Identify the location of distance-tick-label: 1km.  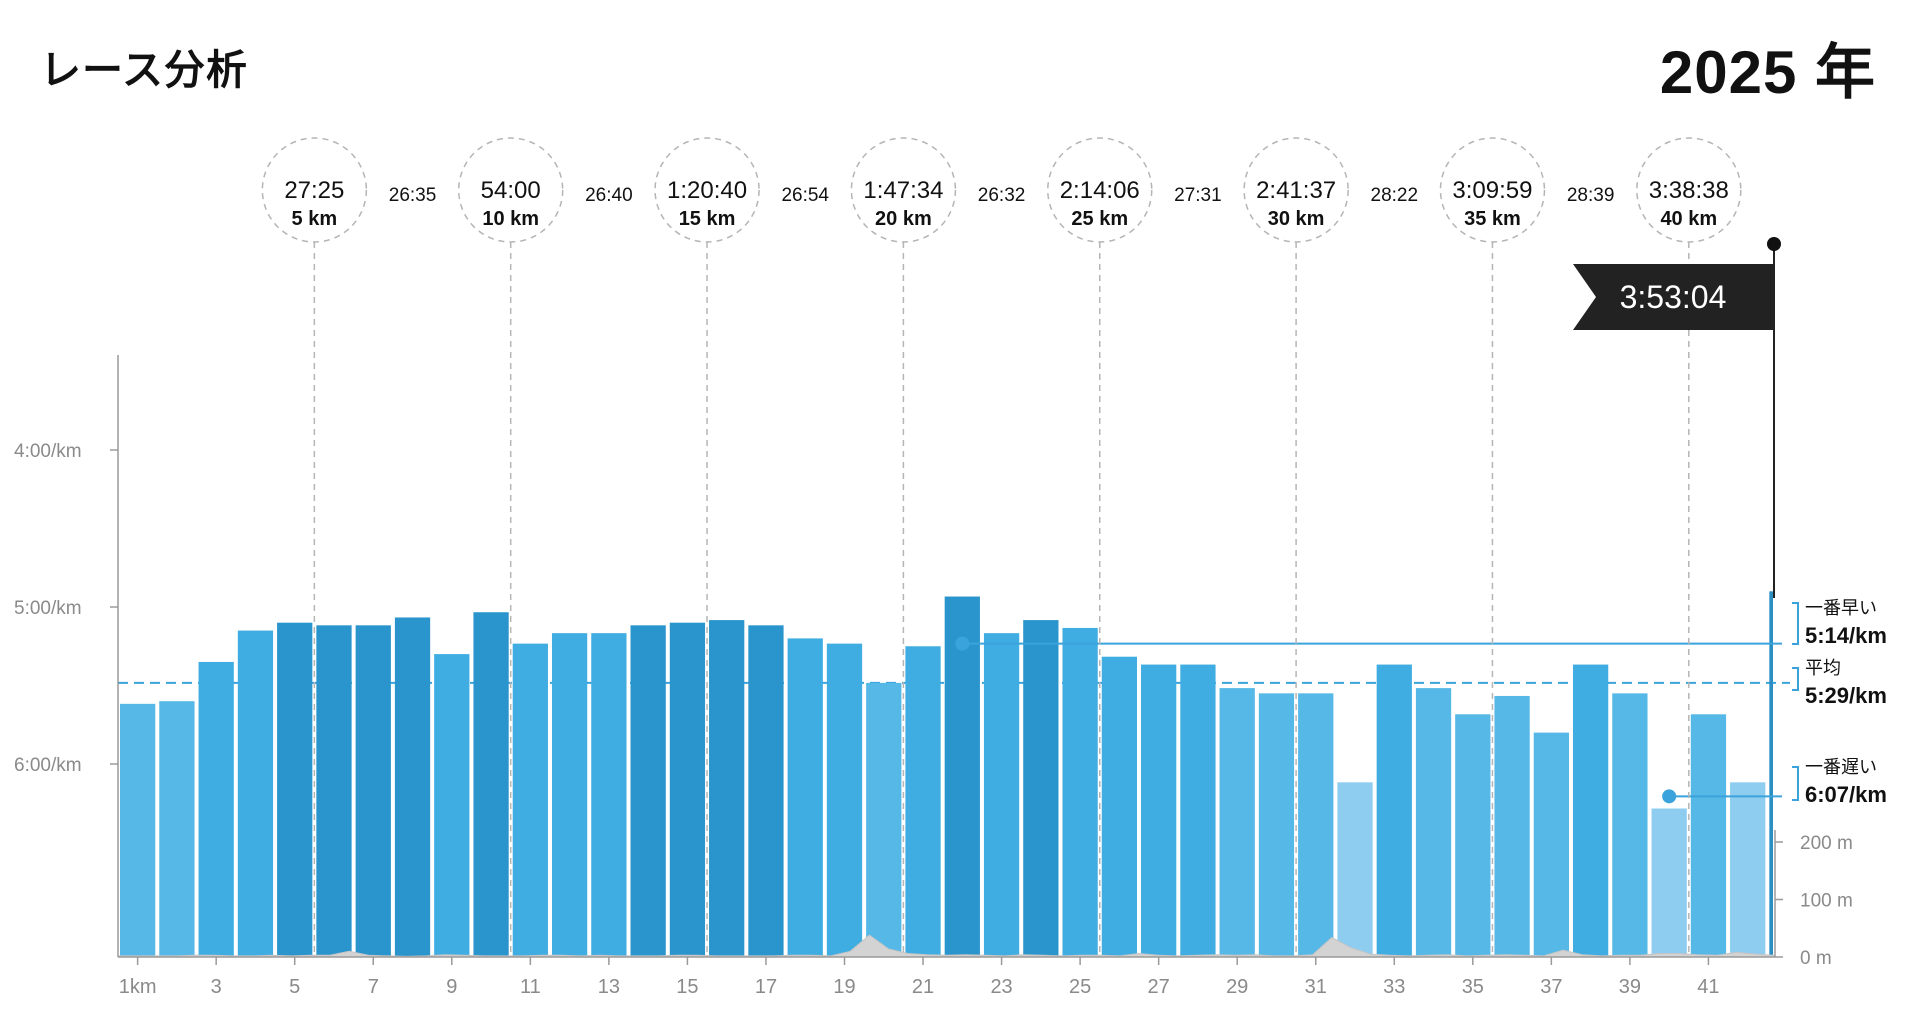
(138, 987).